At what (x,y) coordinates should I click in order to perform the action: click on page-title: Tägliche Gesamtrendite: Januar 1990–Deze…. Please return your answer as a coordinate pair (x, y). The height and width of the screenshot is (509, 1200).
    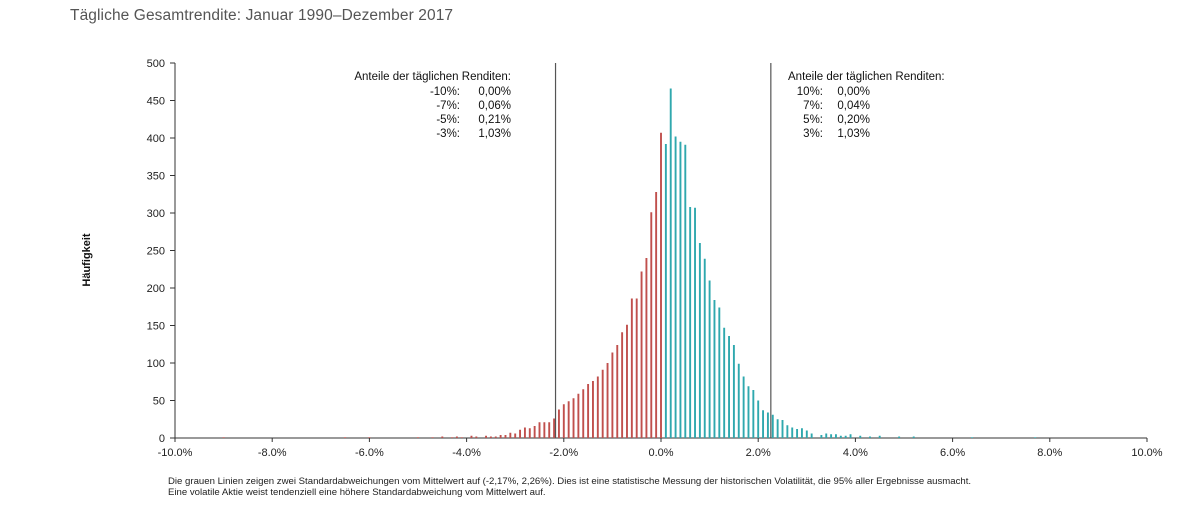
    Looking at the image, I should click on (262, 15).